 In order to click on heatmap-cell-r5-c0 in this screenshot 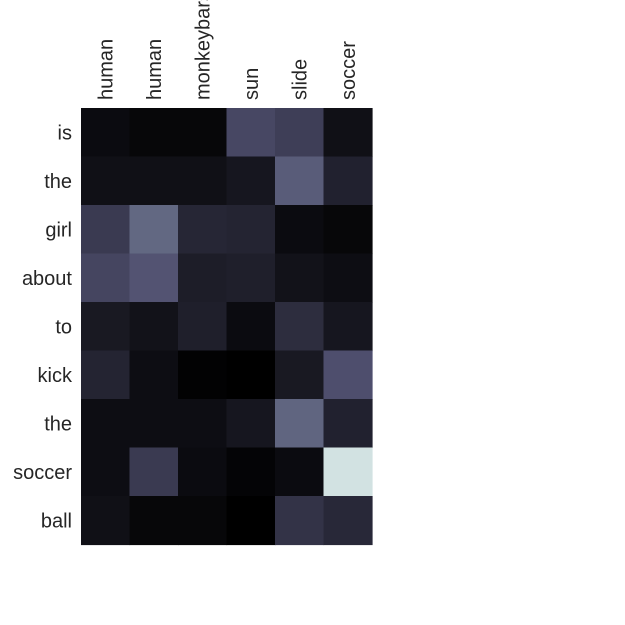, I will do `click(106, 375)`.